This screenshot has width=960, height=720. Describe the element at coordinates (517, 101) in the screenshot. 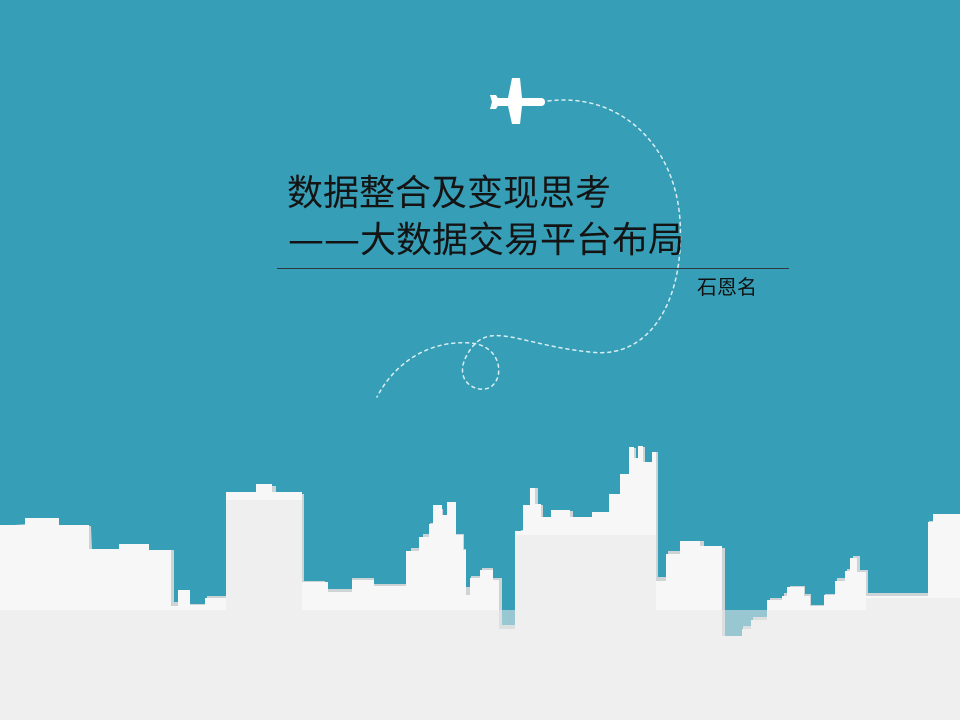

I see `airplane-icon` at that location.